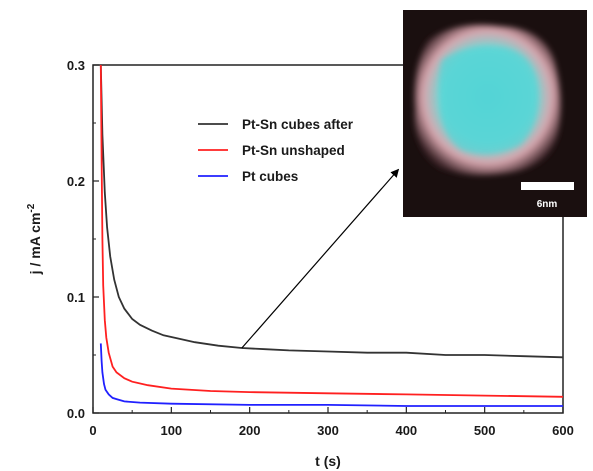  I want to click on particle-micrograph-inset: 6nm, so click(495, 113).